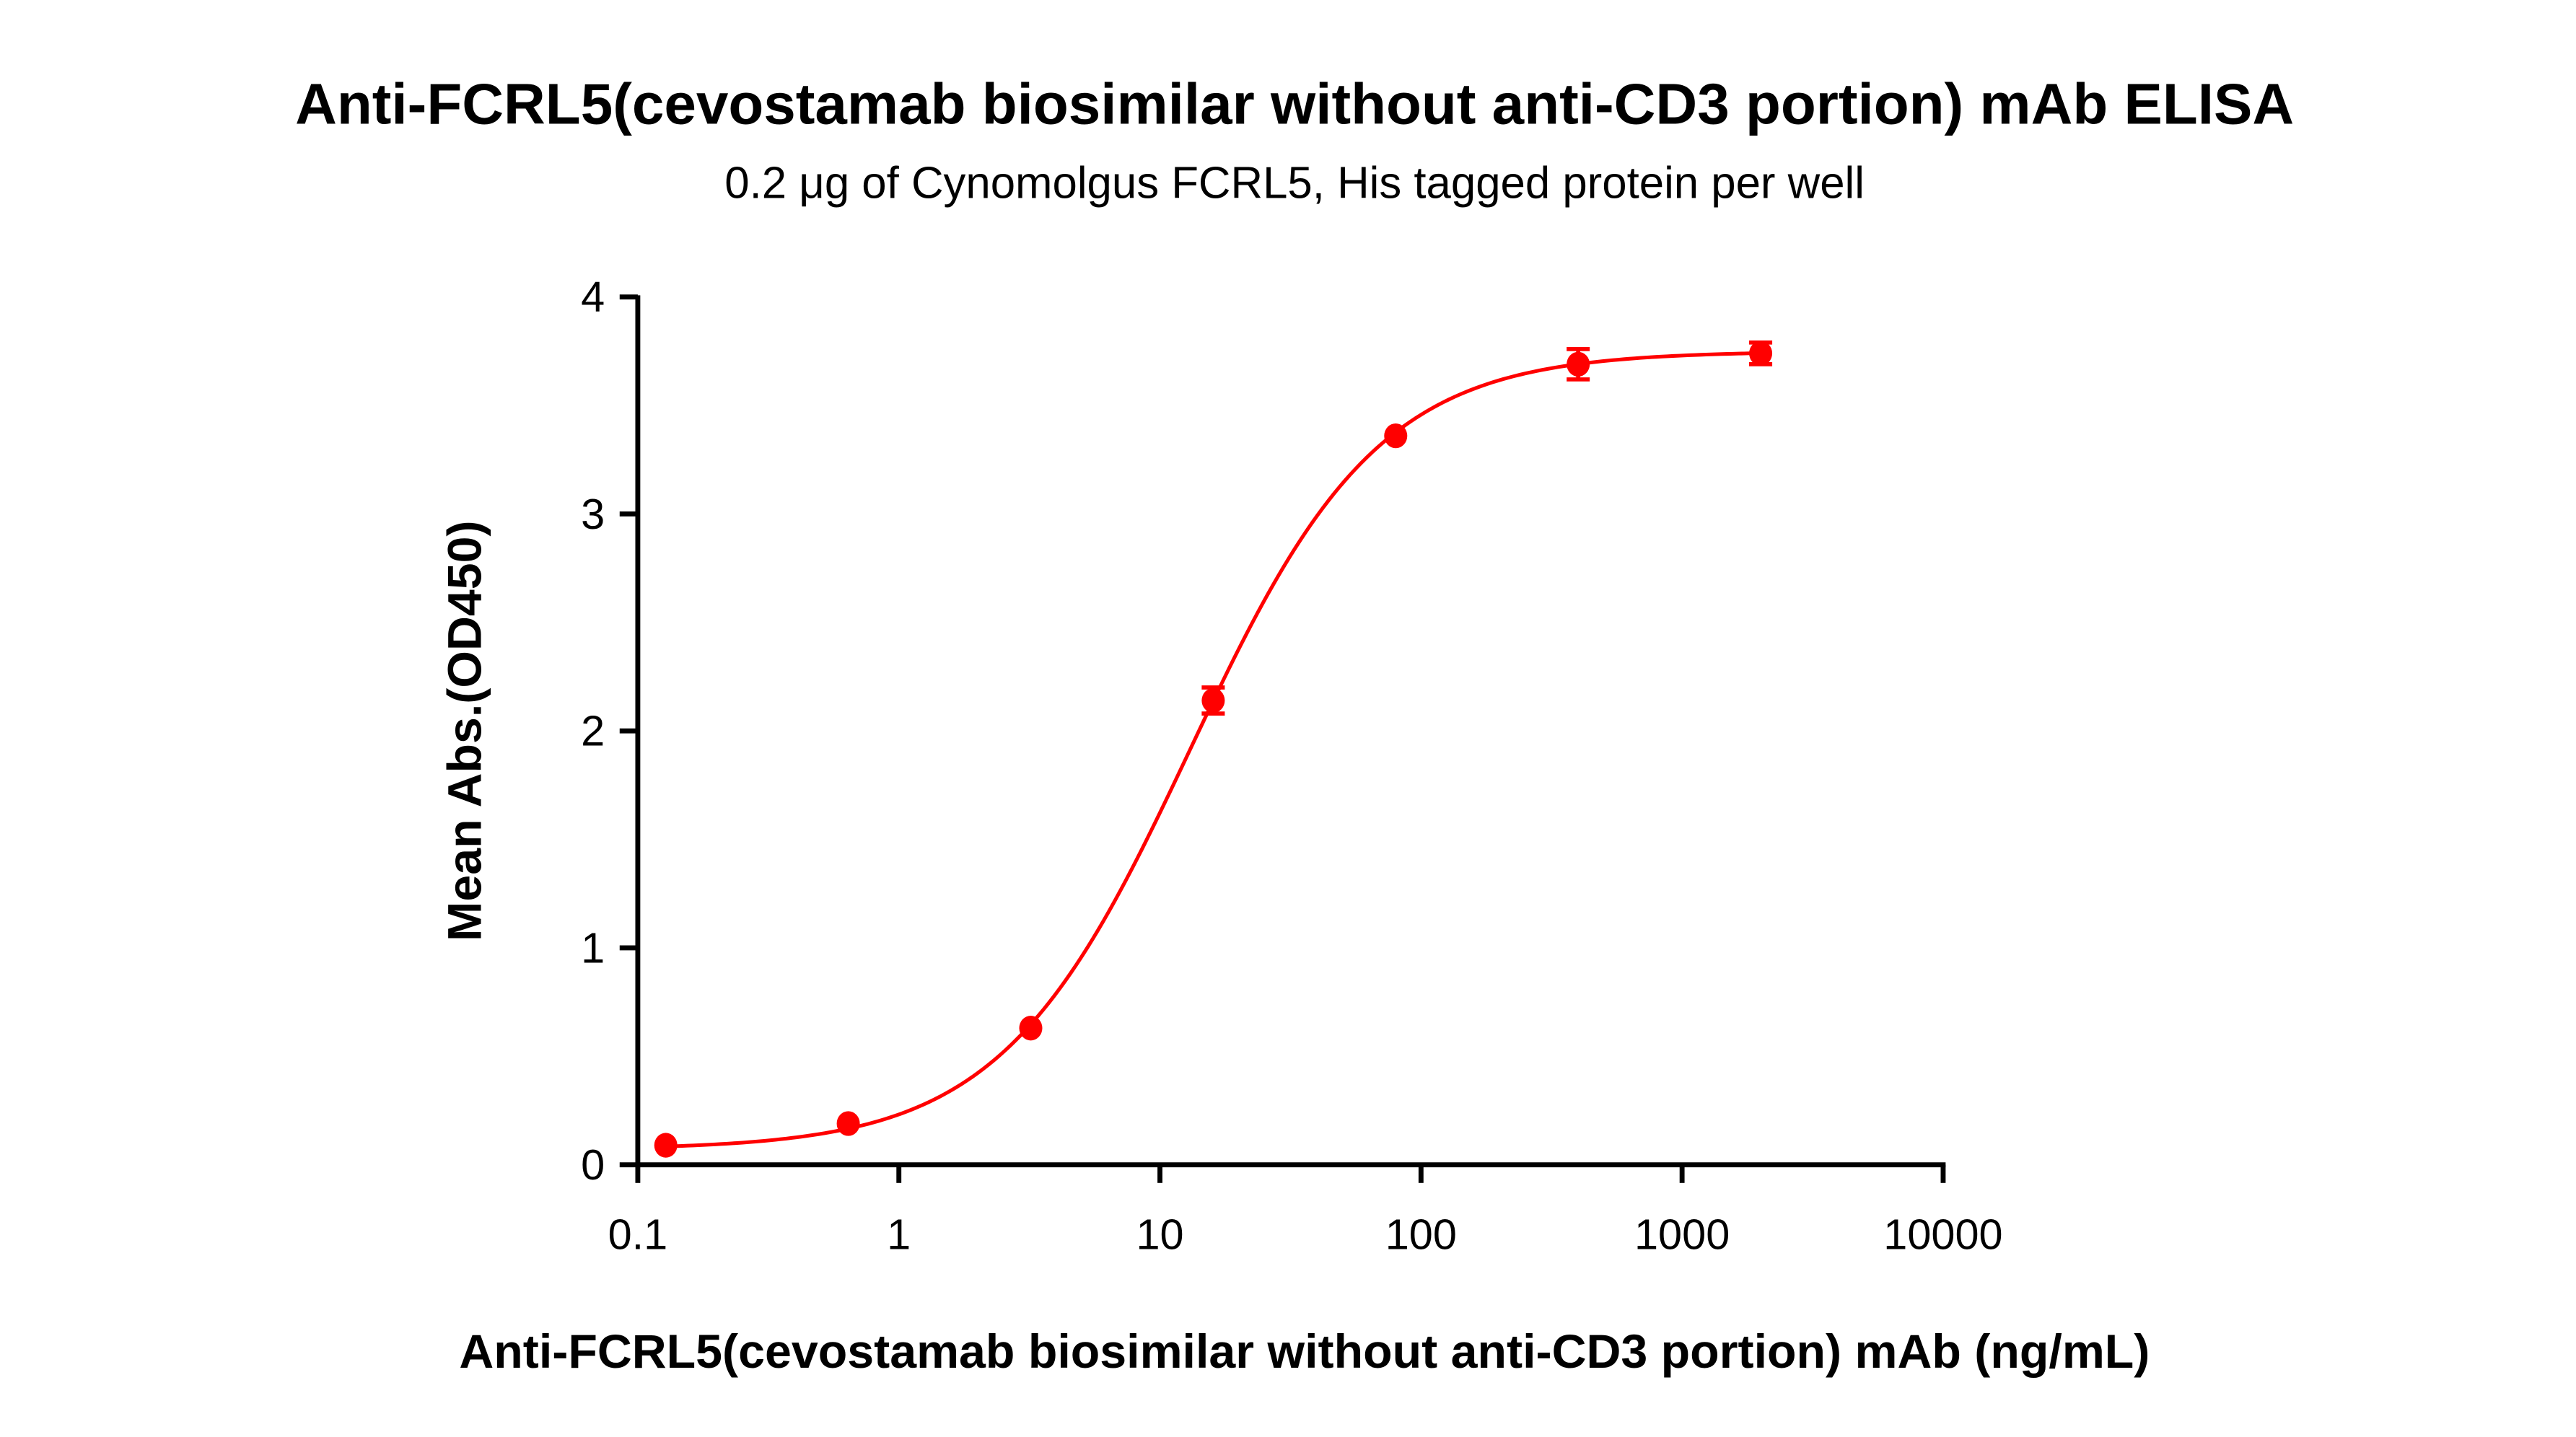 The width and height of the screenshot is (2576, 1437). I want to click on y-axis-label: Mean Abs.(OD450), so click(465, 730).